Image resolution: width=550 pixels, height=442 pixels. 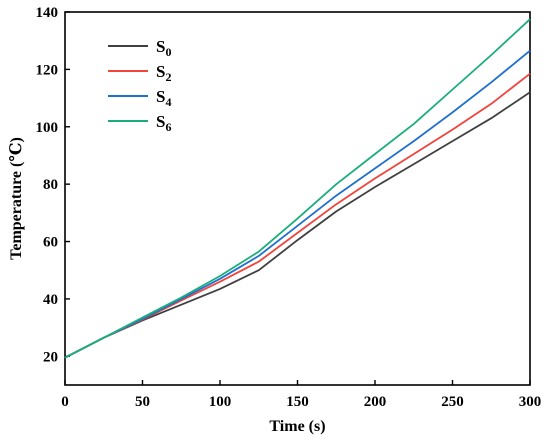 I want to click on y-tick-label: 100, so click(x=47, y=128).